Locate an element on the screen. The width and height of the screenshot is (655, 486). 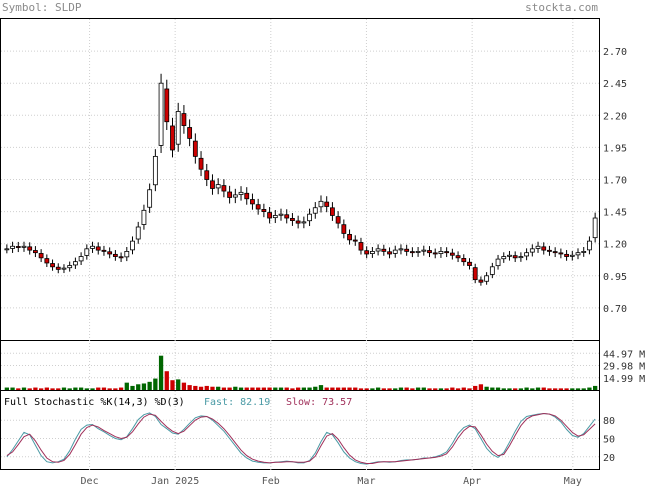
volume-tick-label: 29.98 M is located at coordinates (624, 367).